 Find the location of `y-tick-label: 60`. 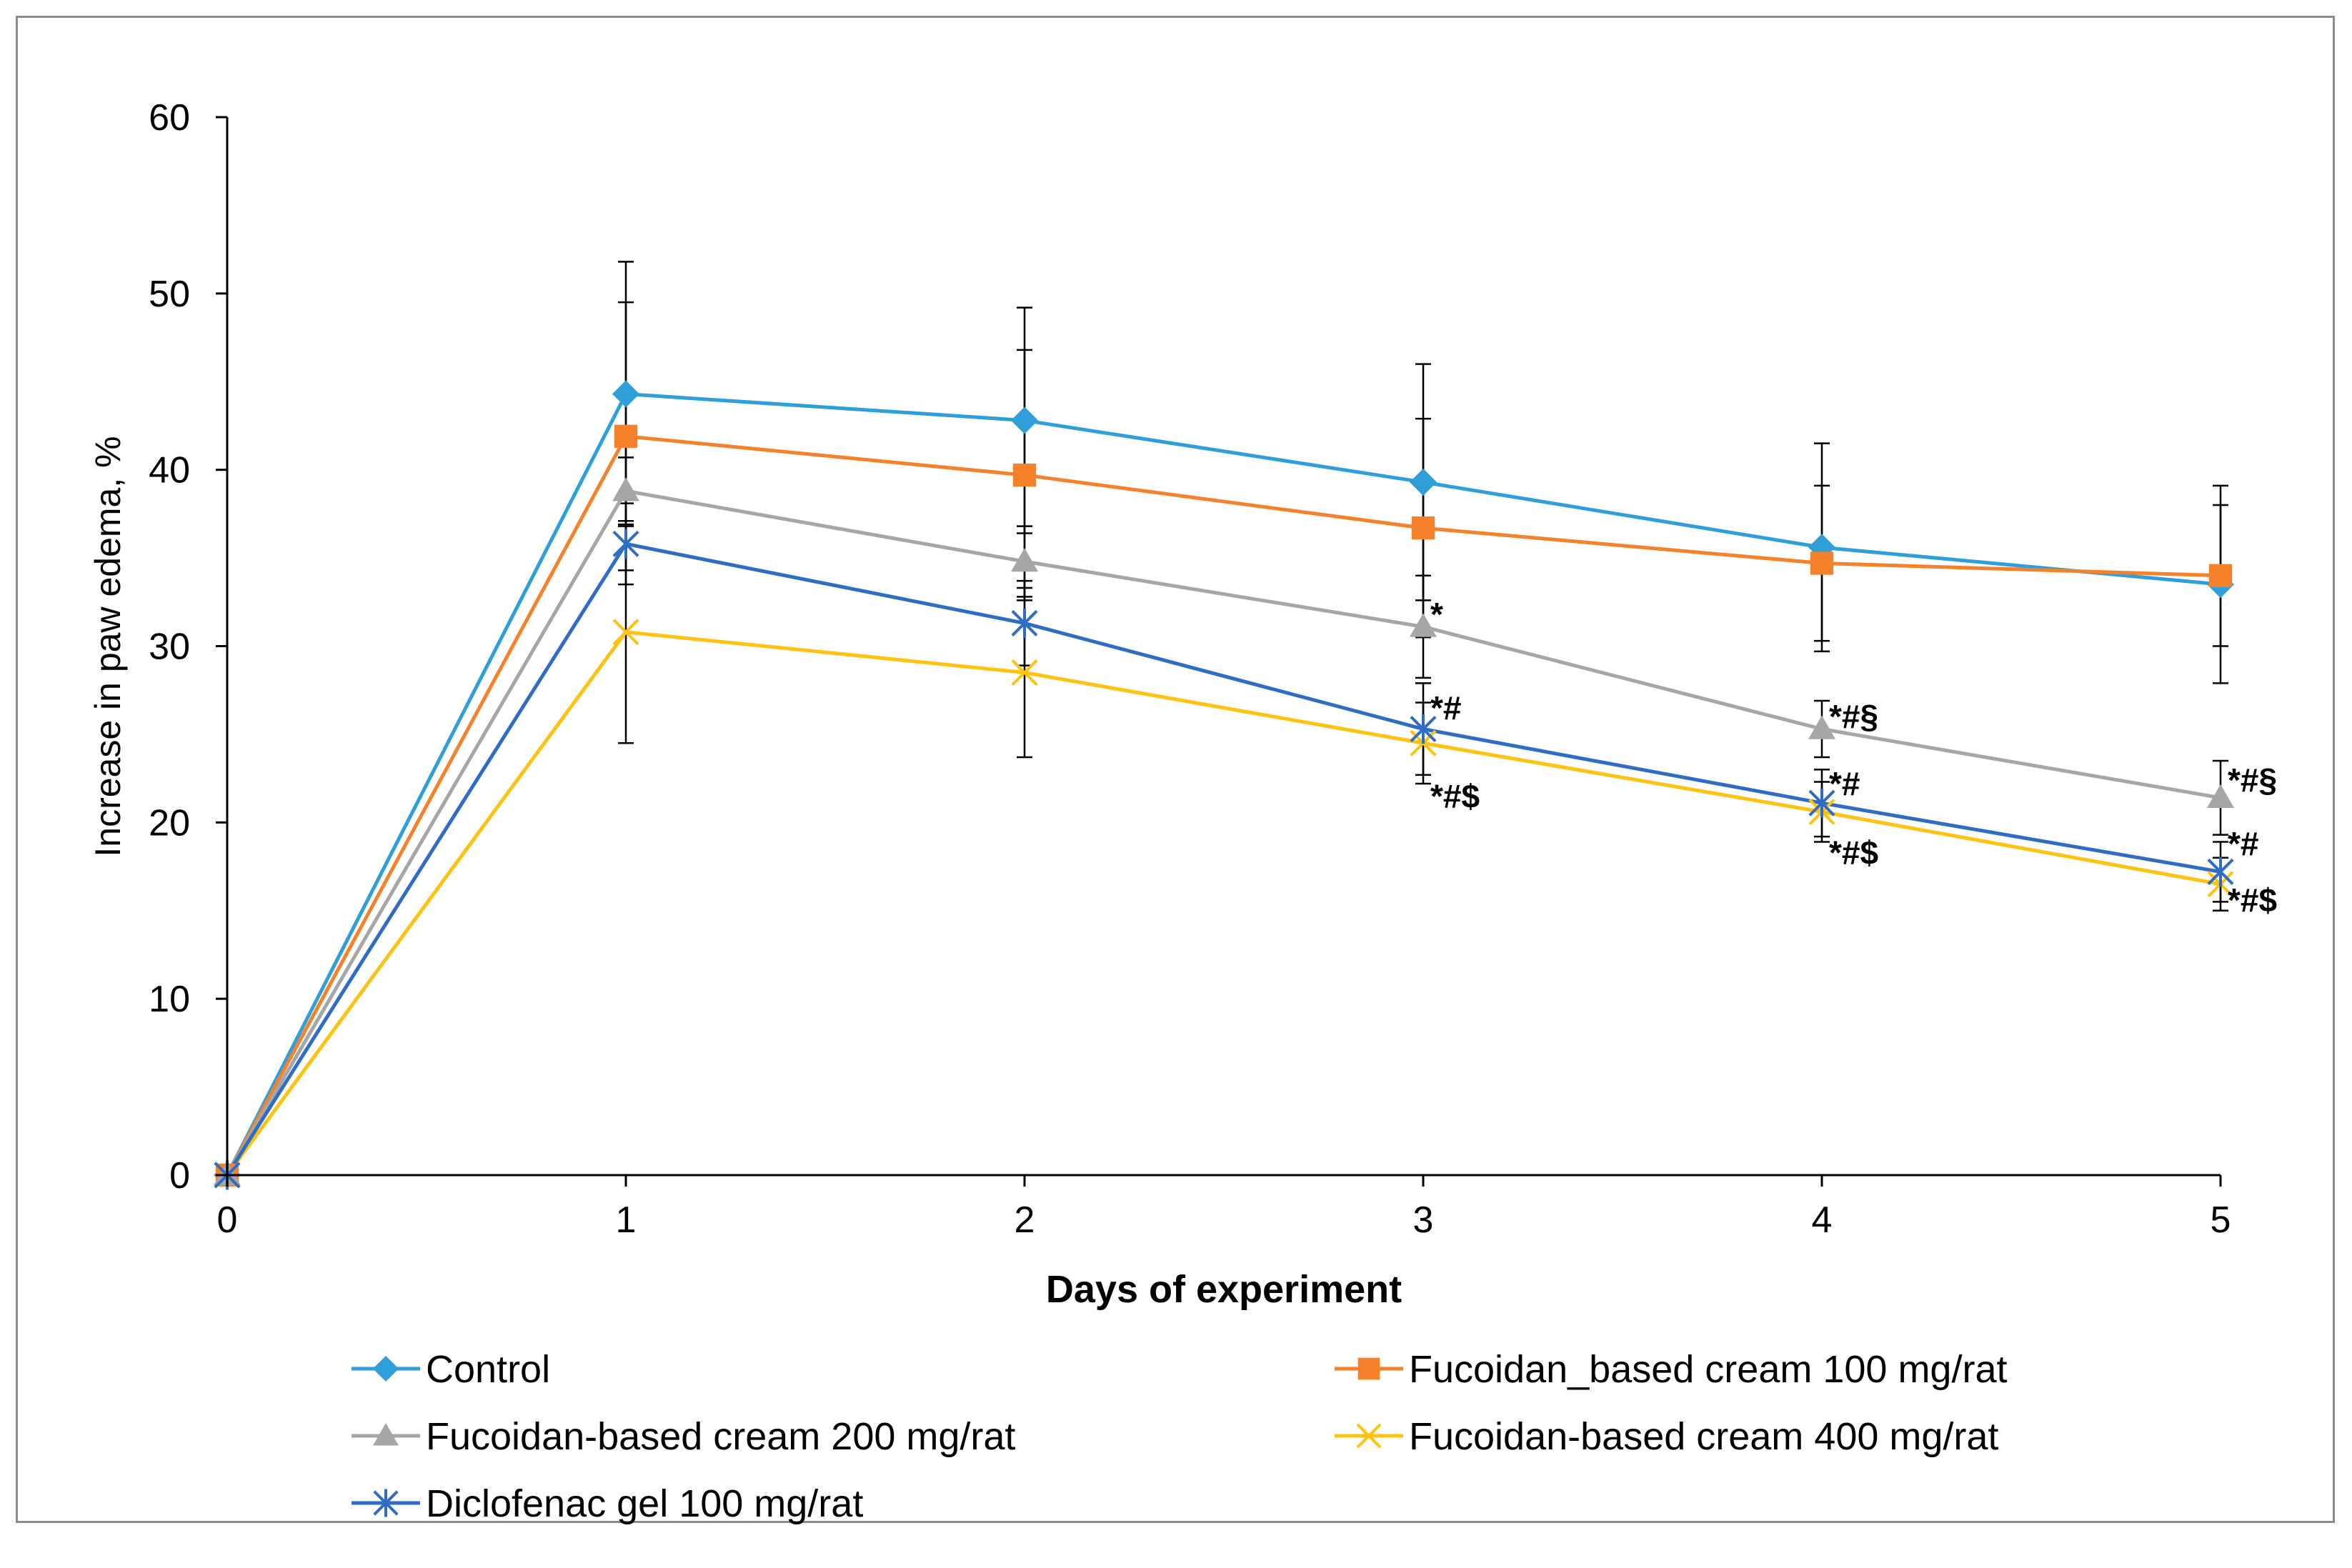

y-tick-label: 60 is located at coordinates (169, 118).